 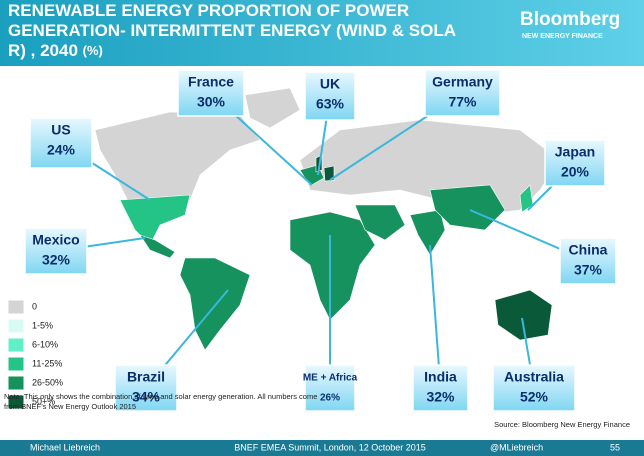 I want to click on connector, so click(x=435, y=316).